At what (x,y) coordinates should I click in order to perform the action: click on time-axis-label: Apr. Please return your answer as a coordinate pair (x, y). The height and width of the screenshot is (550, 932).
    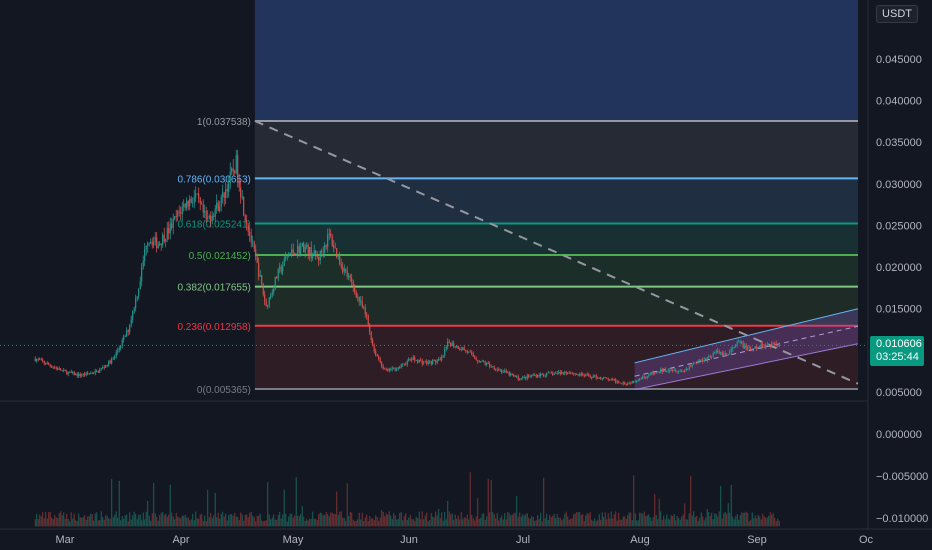
    Looking at the image, I should click on (180, 540).